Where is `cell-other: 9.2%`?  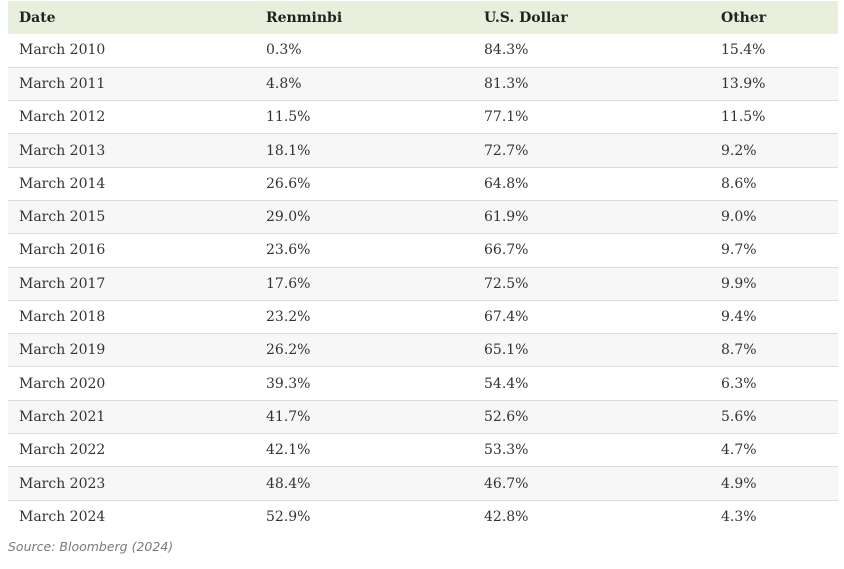 cell-other: 9.2% is located at coordinates (739, 150).